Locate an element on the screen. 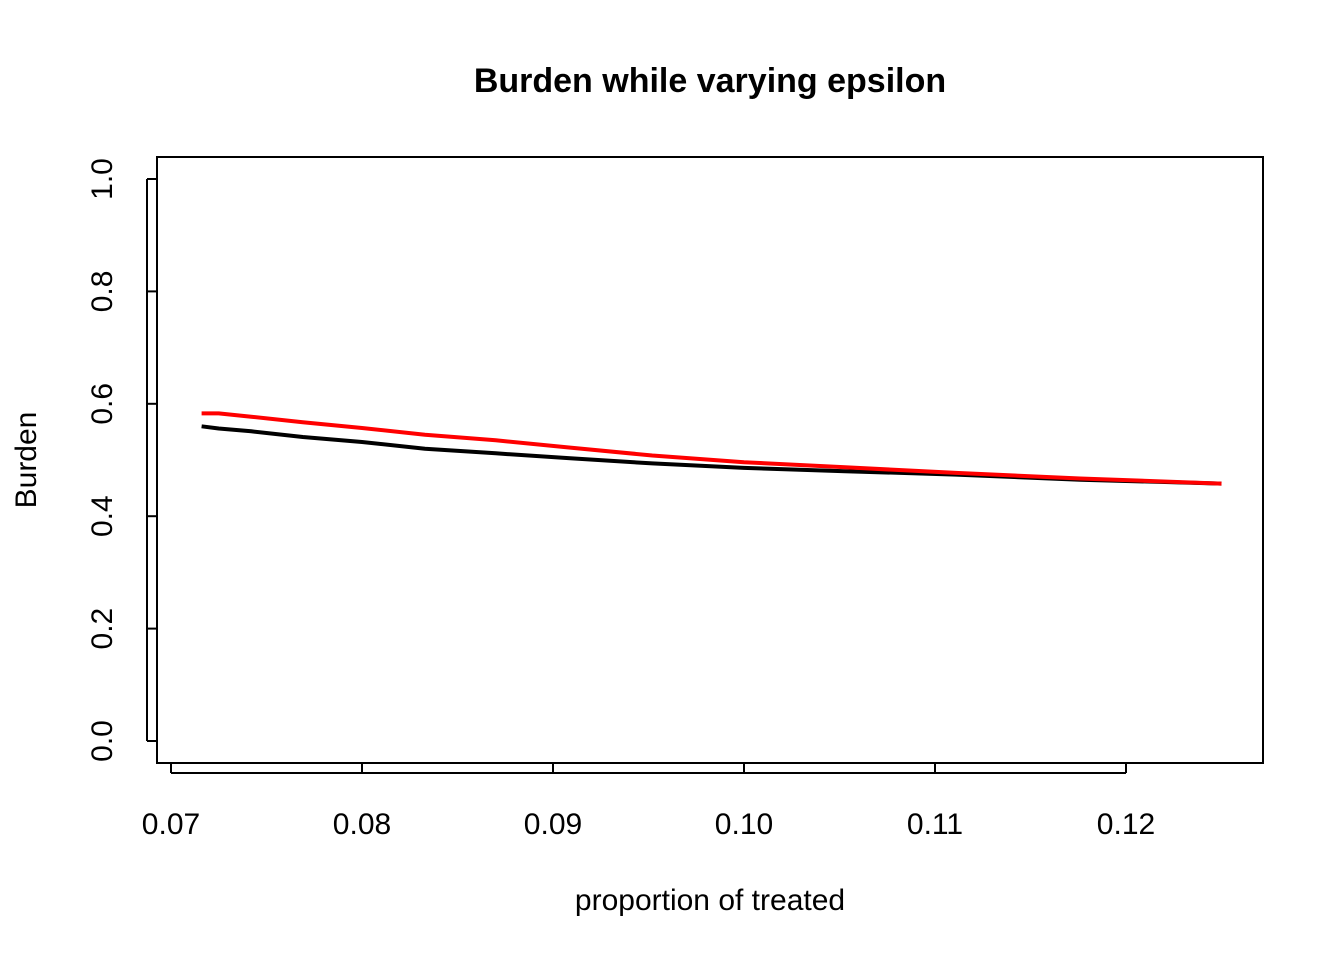 Image resolution: width=1344 pixels, height=965 pixels. chart-title-group: Burden while varying epsilon is located at coordinates (710, 81).